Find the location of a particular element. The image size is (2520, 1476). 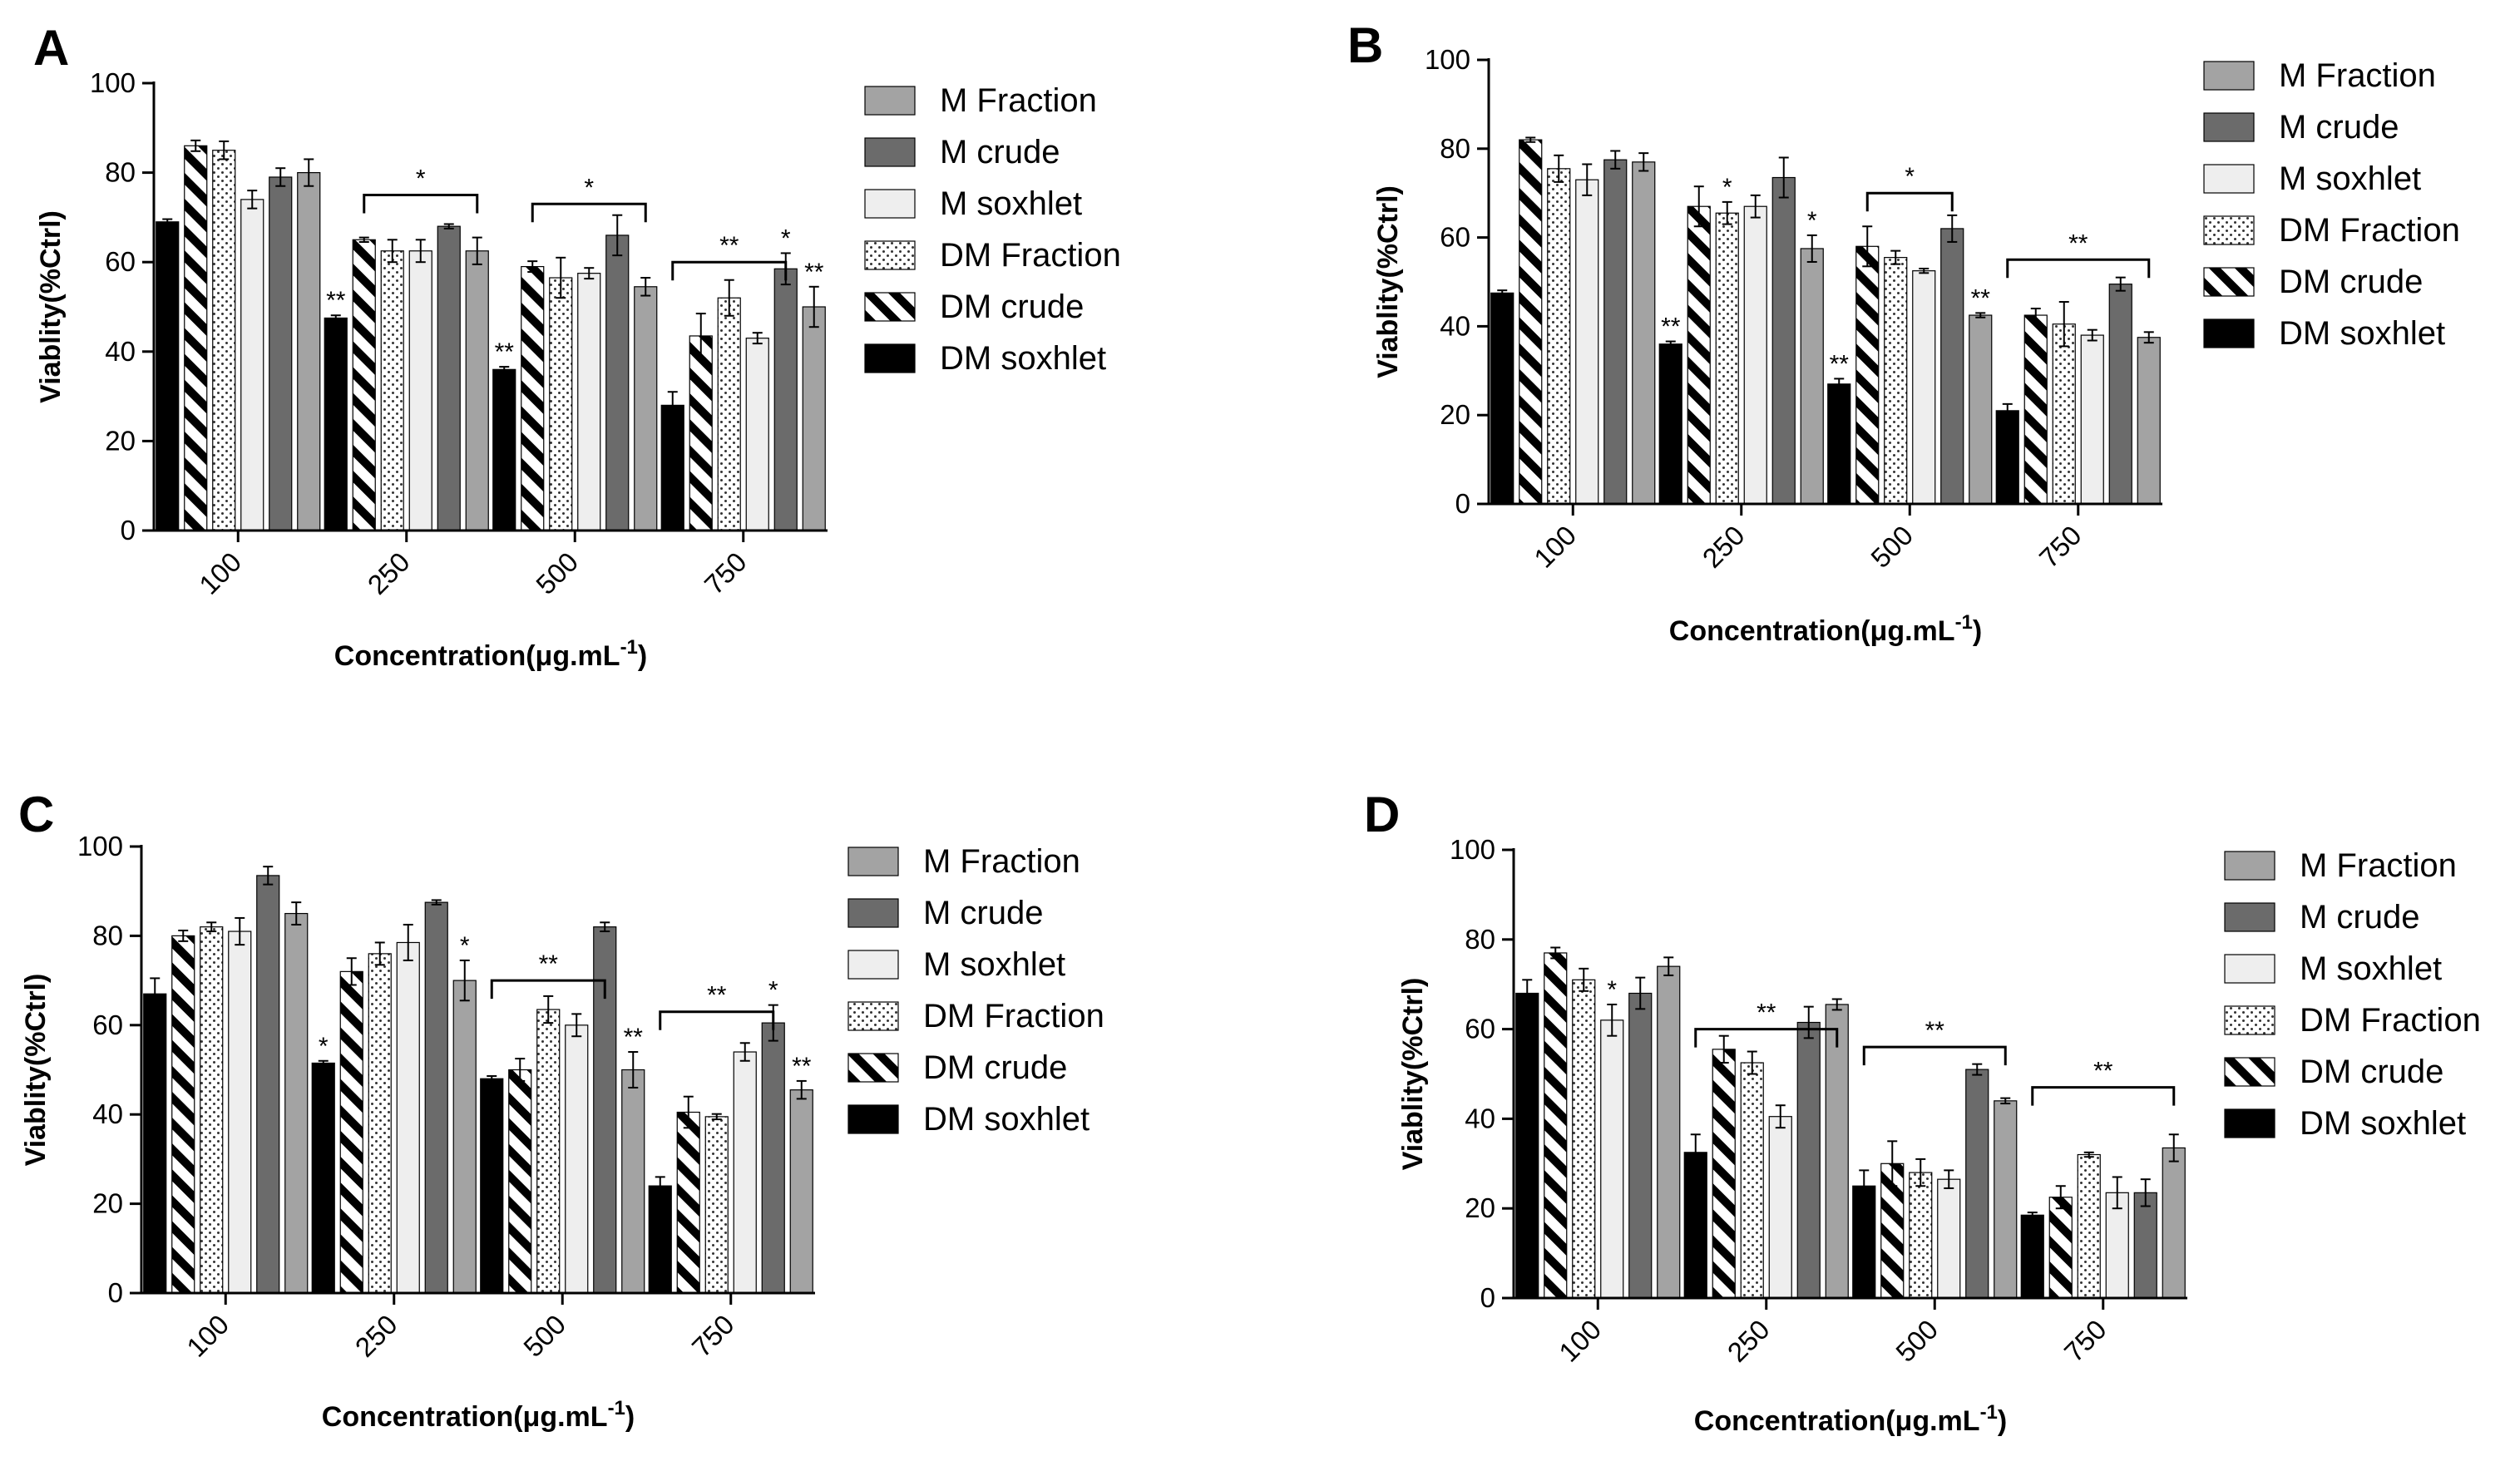

y-tick-label: 40 is located at coordinates (120, 351).